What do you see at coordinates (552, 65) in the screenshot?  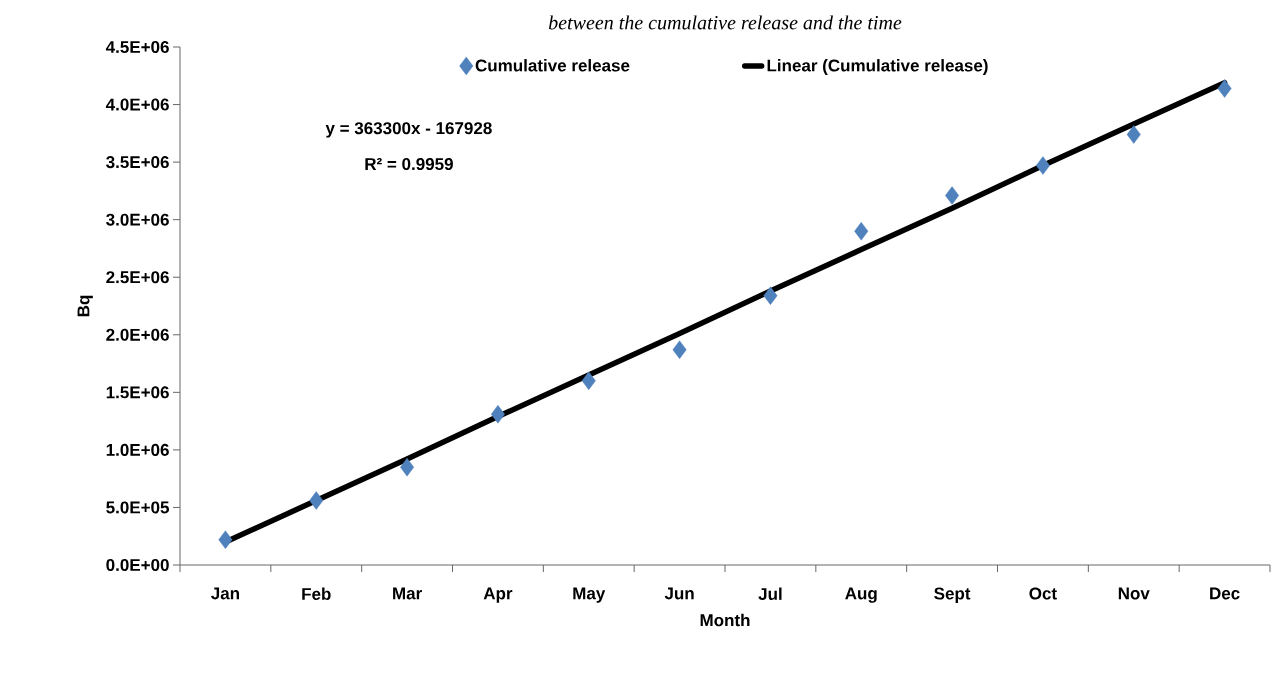 I see `legend-label: Cumulative release` at bounding box center [552, 65].